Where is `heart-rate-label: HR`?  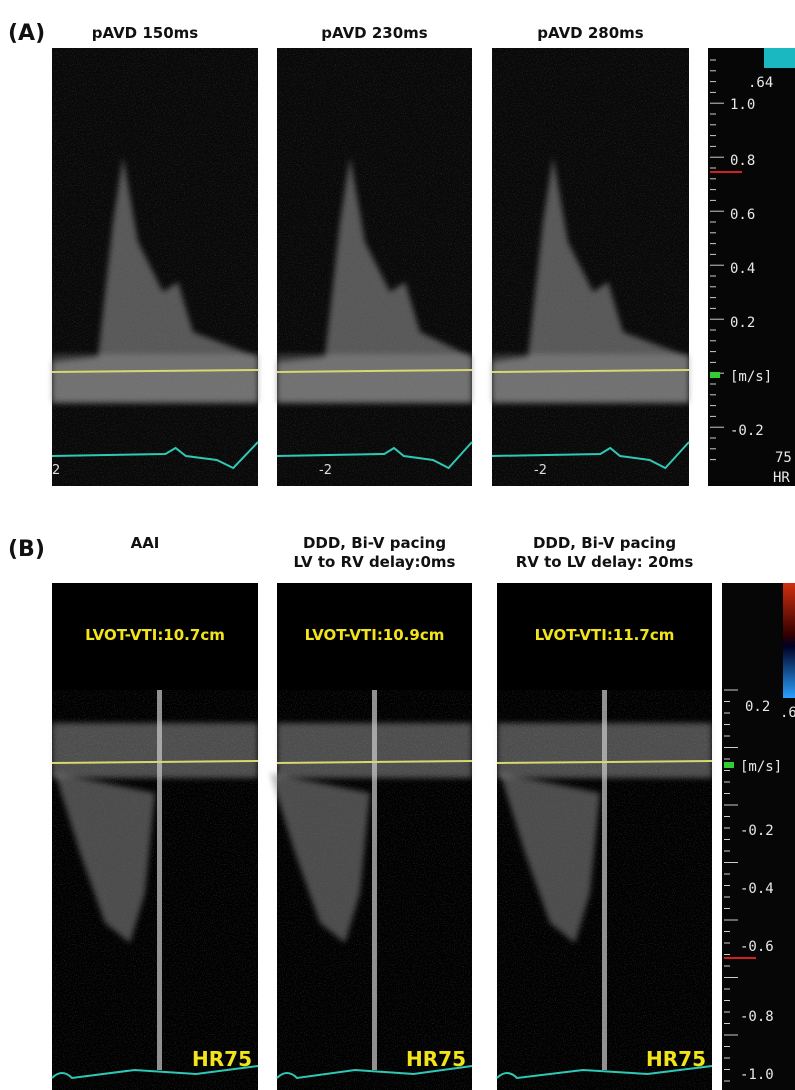
heart-rate-label: HR is located at coordinates (781, 478).